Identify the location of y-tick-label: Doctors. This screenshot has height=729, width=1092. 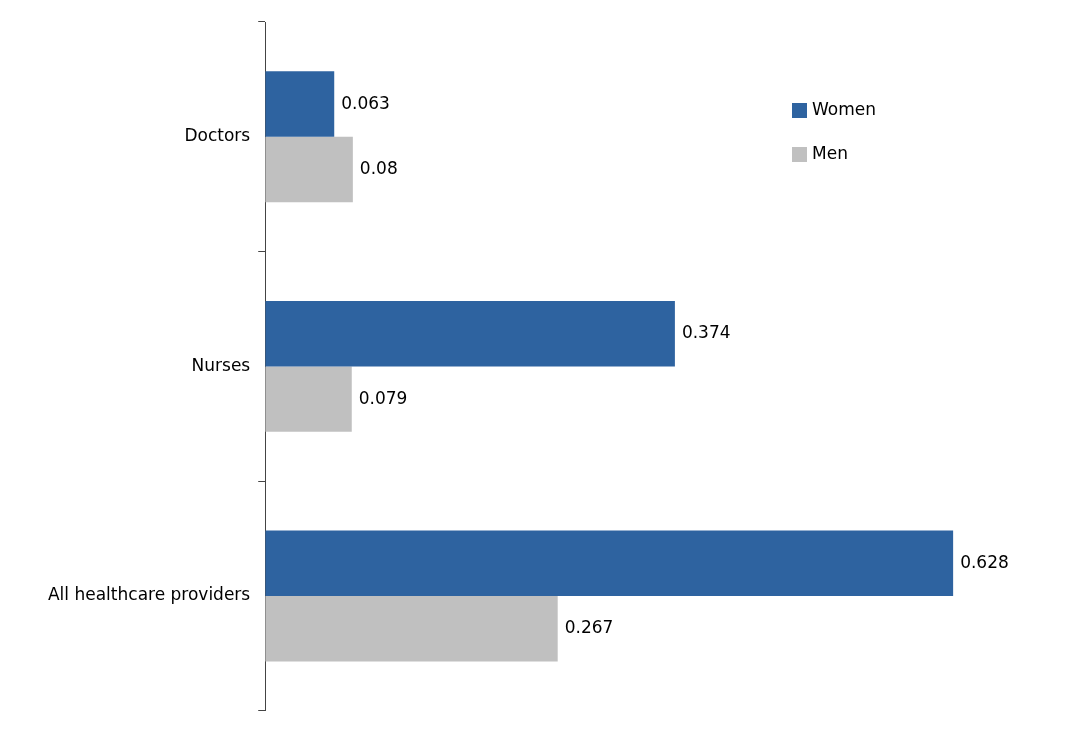
(217, 135).